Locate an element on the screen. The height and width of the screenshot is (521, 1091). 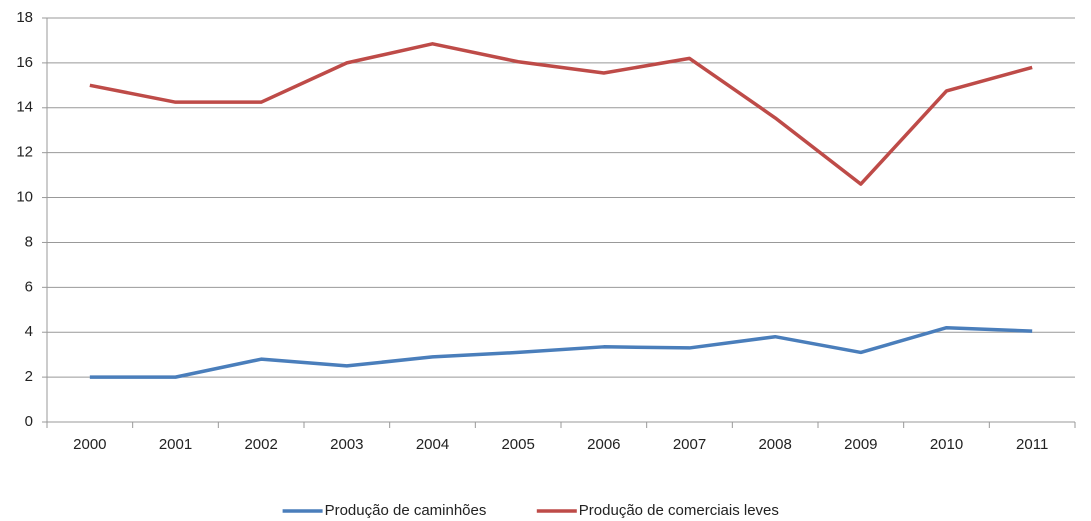
x-tick-label: 2010 is located at coordinates (946, 444).